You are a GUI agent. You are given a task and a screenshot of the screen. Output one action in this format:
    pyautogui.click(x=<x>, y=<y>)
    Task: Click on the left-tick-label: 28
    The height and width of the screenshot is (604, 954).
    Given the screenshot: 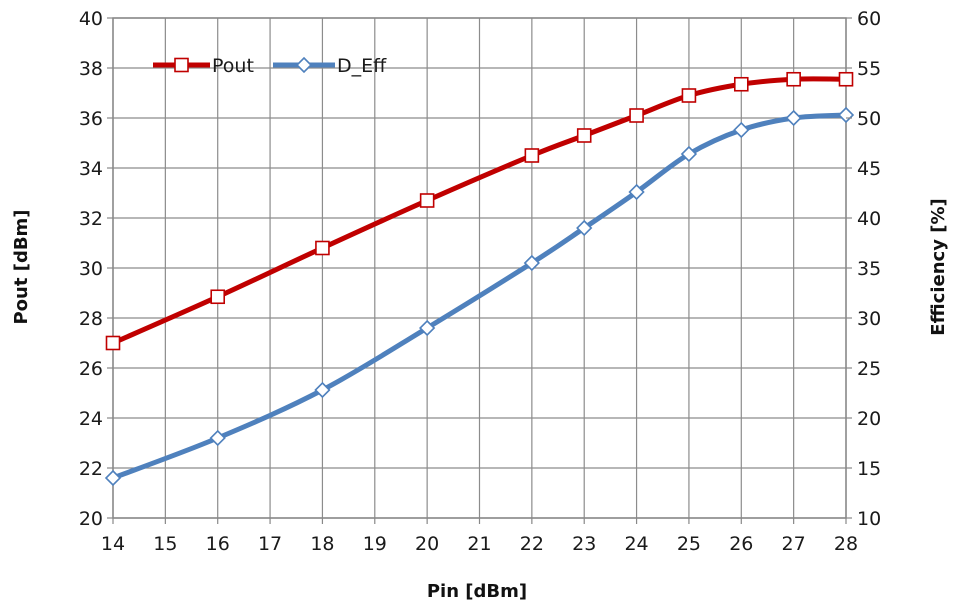 What is the action you would take?
    pyautogui.click(x=91, y=319)
    